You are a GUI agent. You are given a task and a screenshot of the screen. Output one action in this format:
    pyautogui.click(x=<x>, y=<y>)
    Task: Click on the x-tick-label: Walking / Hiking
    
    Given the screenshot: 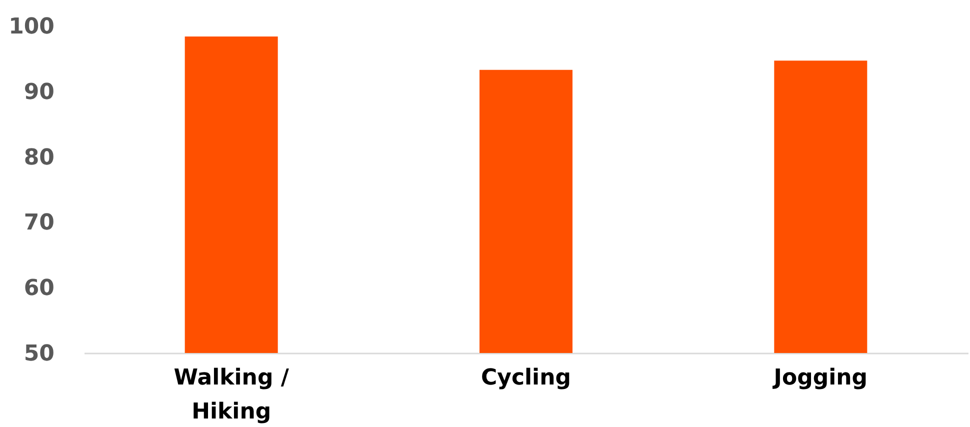 What is the action you would take?
    pyautogui.click(x=232, y=395)
    